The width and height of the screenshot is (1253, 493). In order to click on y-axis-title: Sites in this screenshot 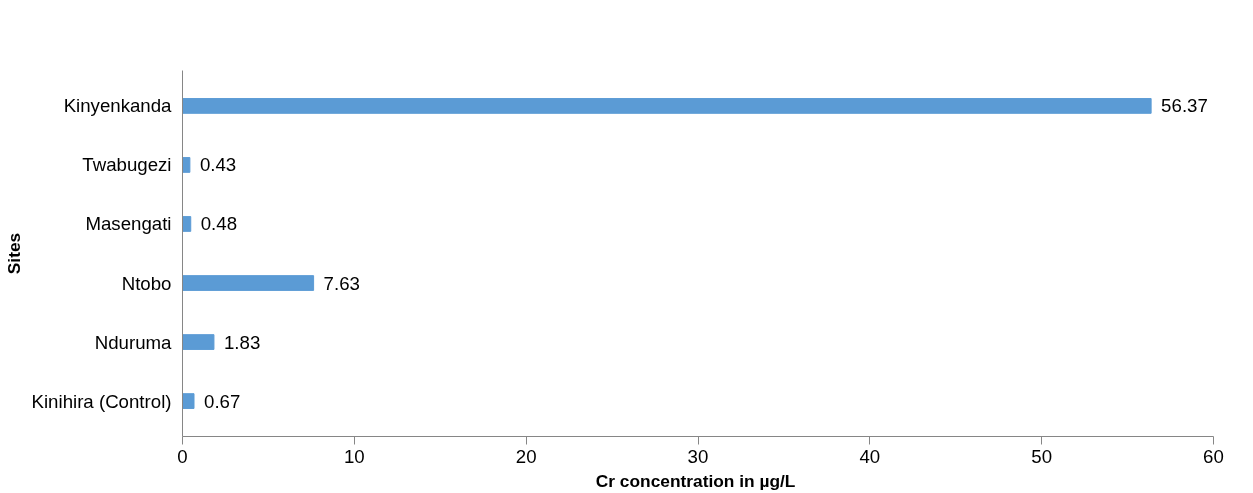, I will do `click(13, 253)`.